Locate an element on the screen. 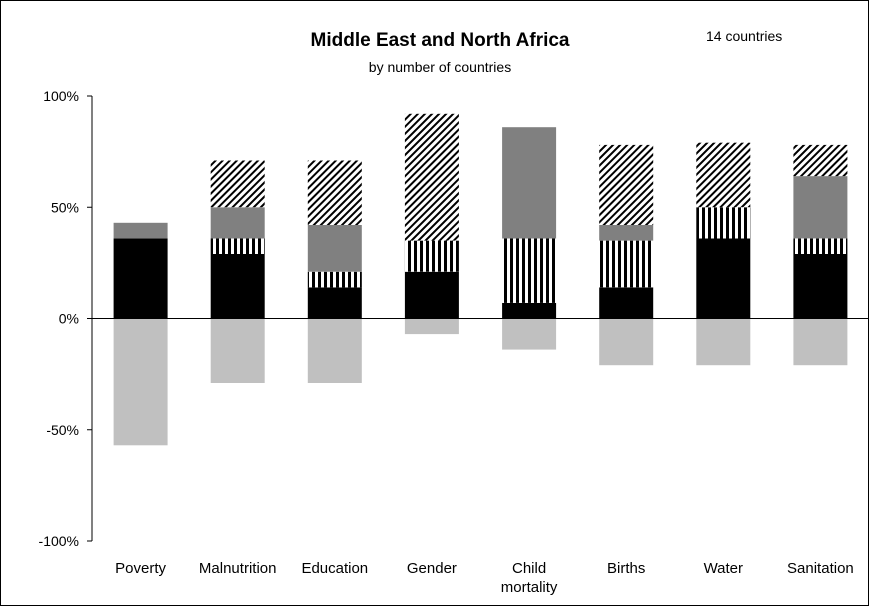  y-tick-label: 0% is located at coordinates (69, 319).